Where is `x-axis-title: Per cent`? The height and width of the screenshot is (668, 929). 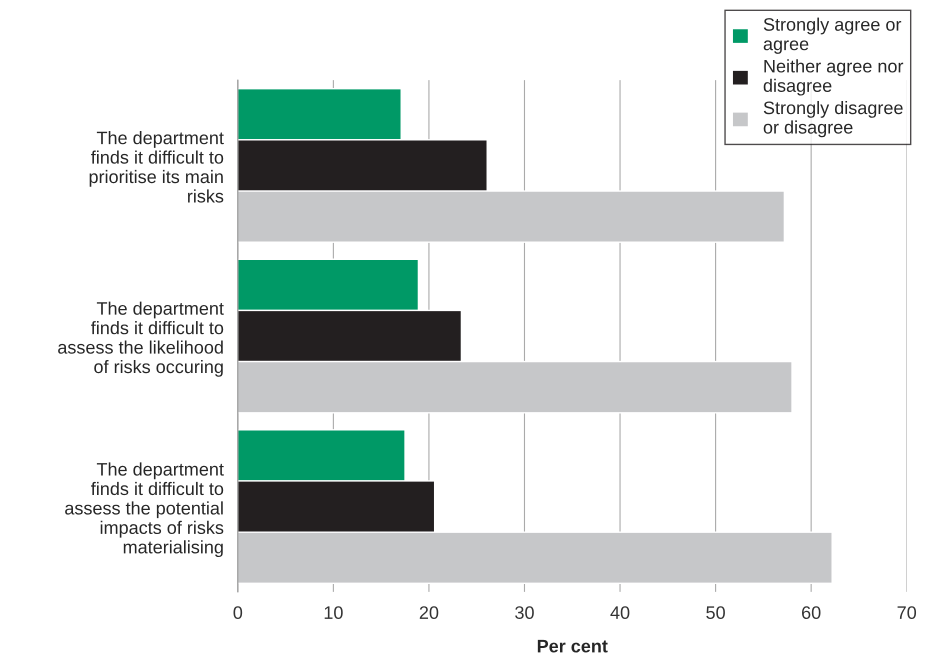 x-axis-title: Per cent is located at coordinates (573, 646).